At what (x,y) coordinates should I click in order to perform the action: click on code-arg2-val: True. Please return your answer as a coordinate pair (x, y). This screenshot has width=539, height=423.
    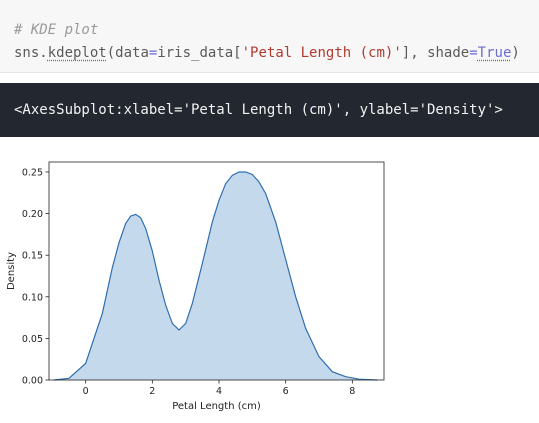
    Looking at the image, I should click on (494, 53).